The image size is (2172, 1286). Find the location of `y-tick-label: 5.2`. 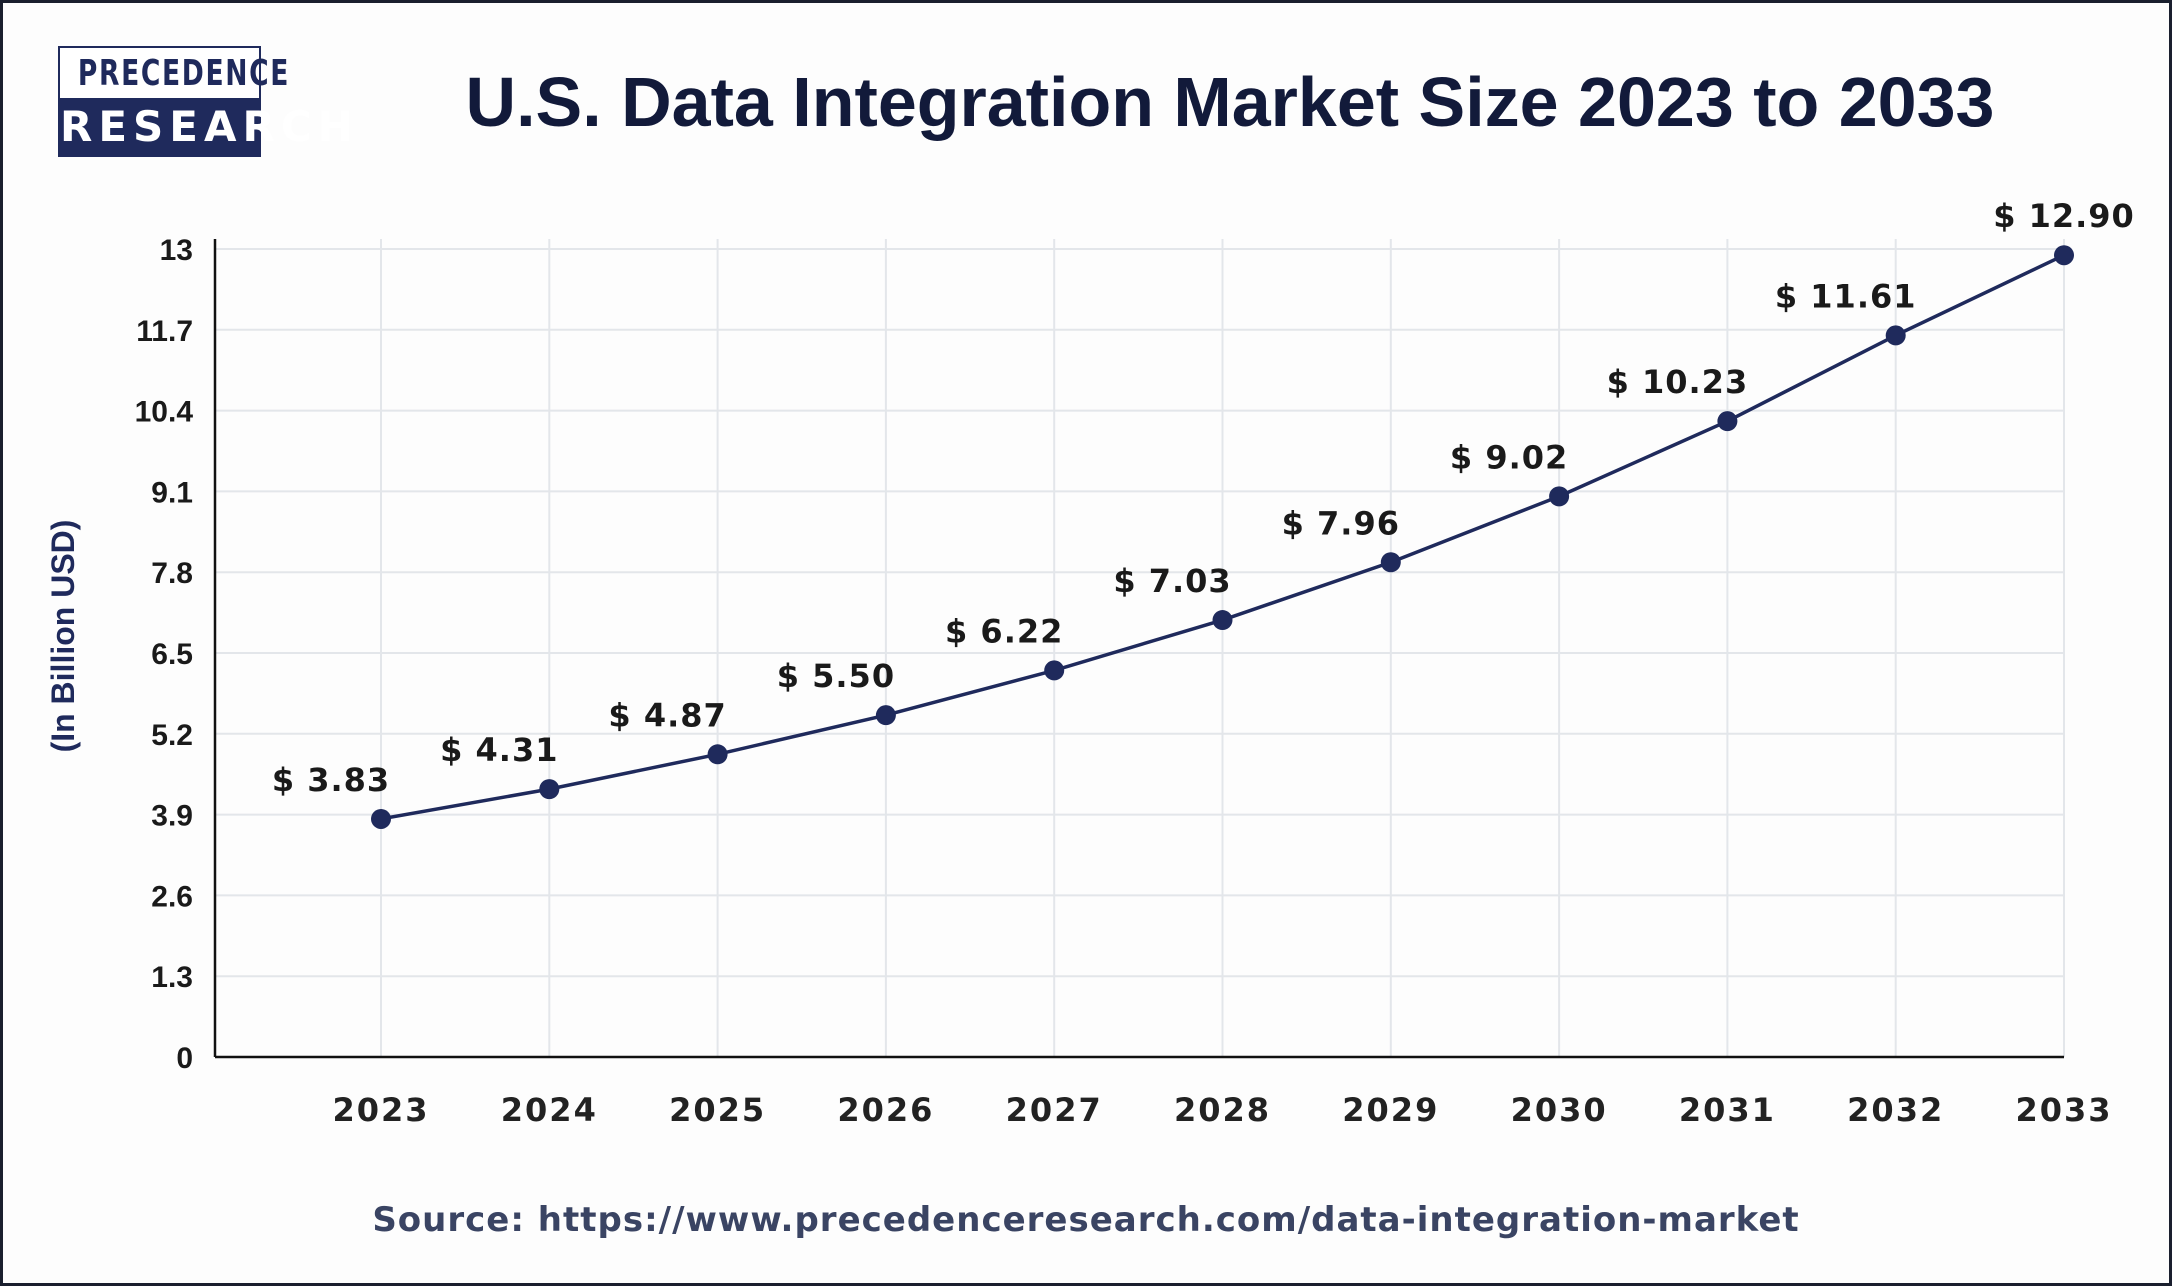

y-tick-label: 5.2 is located at coordinates (172, 735).